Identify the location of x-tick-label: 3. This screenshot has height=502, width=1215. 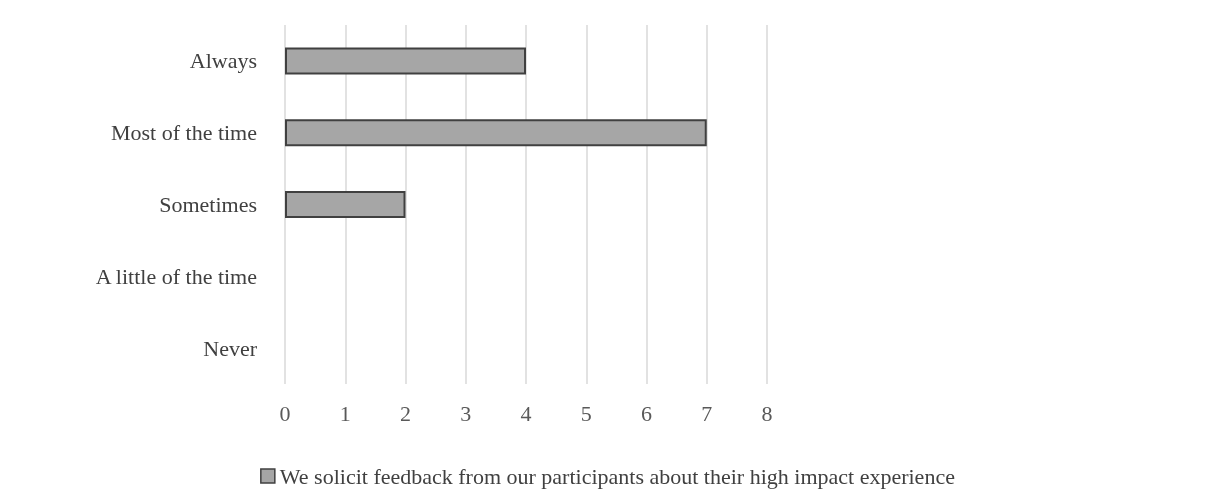
(466, 413).